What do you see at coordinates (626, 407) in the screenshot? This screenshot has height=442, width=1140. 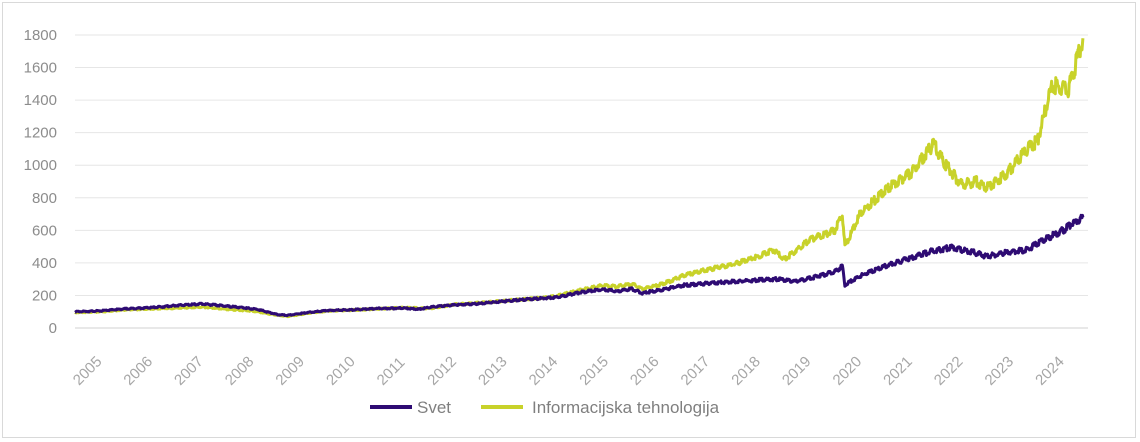 I see `legend-label: Informacijska tehnologija` at bounding box center [626, 407].